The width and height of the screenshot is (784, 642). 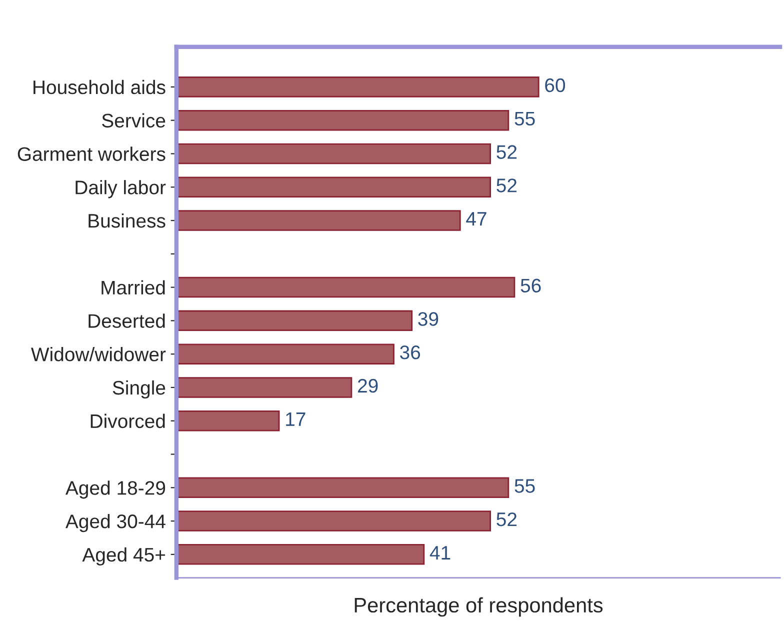 What do you see at coordinates (98, 354) in the screenshot?
I see `y-tick-label: Widow/widower` at bounding box center [98, 354].